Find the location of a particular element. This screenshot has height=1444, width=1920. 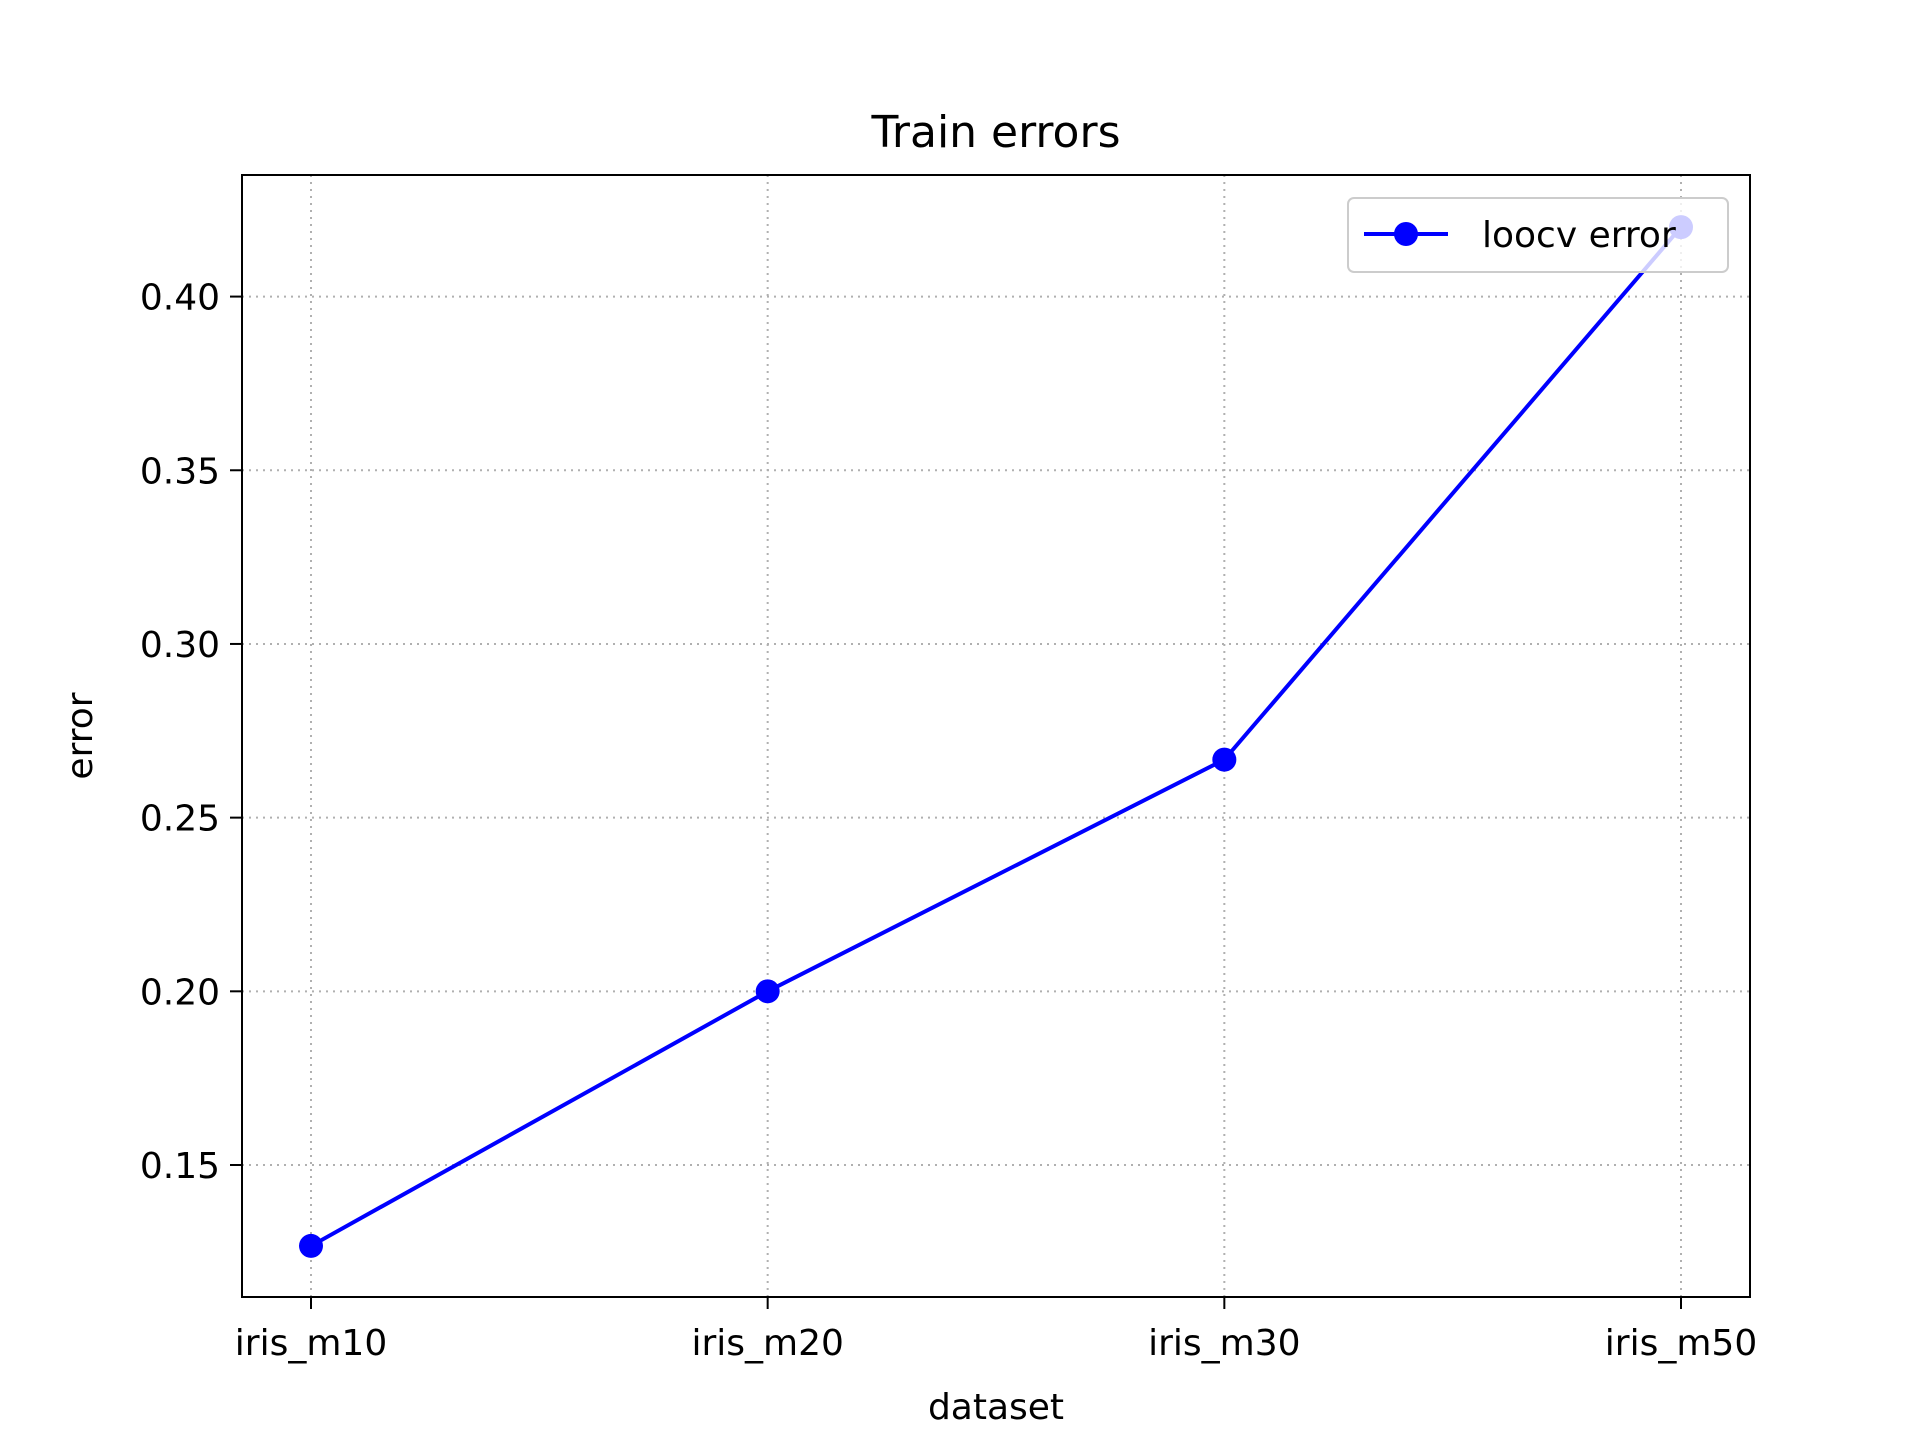

legend-label: loocv error is located at coordinates (1579, 235).